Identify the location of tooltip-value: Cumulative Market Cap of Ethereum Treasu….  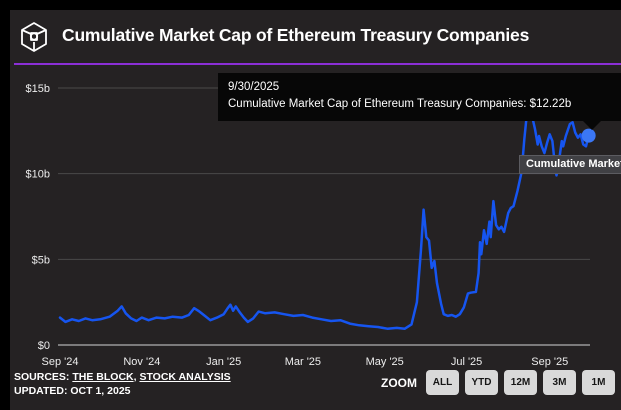
(400, 104).